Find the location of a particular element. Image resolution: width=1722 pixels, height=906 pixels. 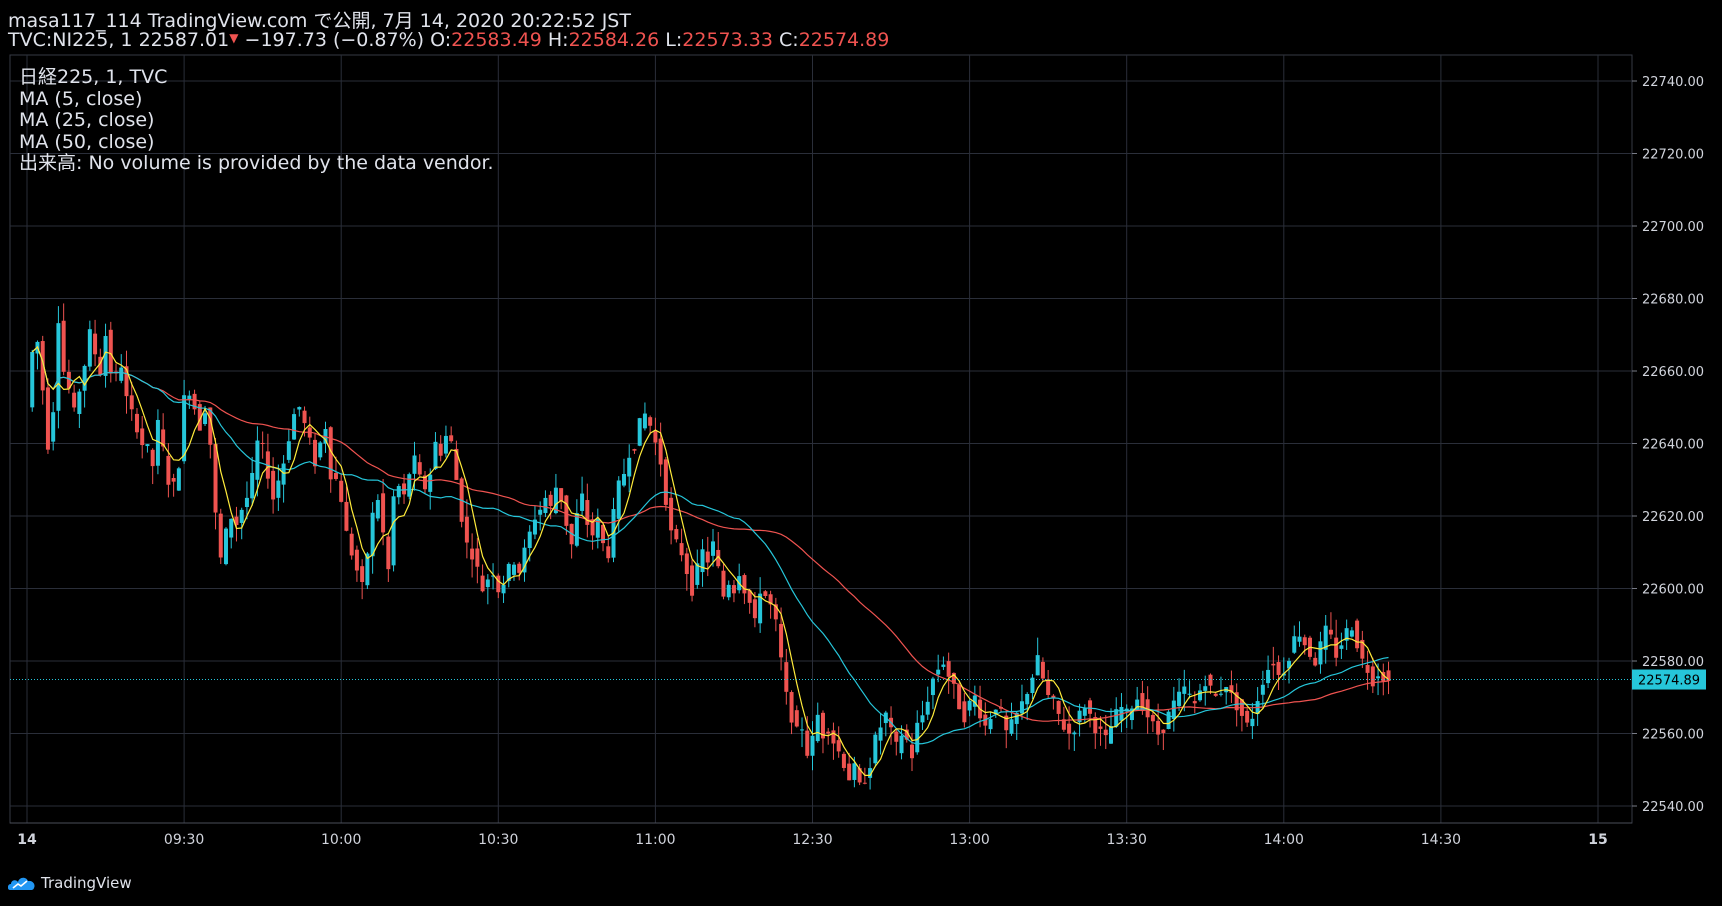

x-tick-label: 10:00 is located at coordinates (341, 840).